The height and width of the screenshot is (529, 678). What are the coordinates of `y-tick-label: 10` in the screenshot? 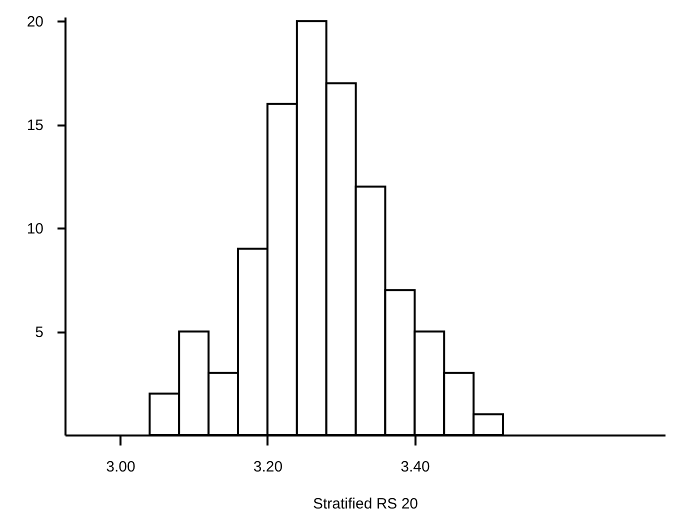 It's located at (35, 229).